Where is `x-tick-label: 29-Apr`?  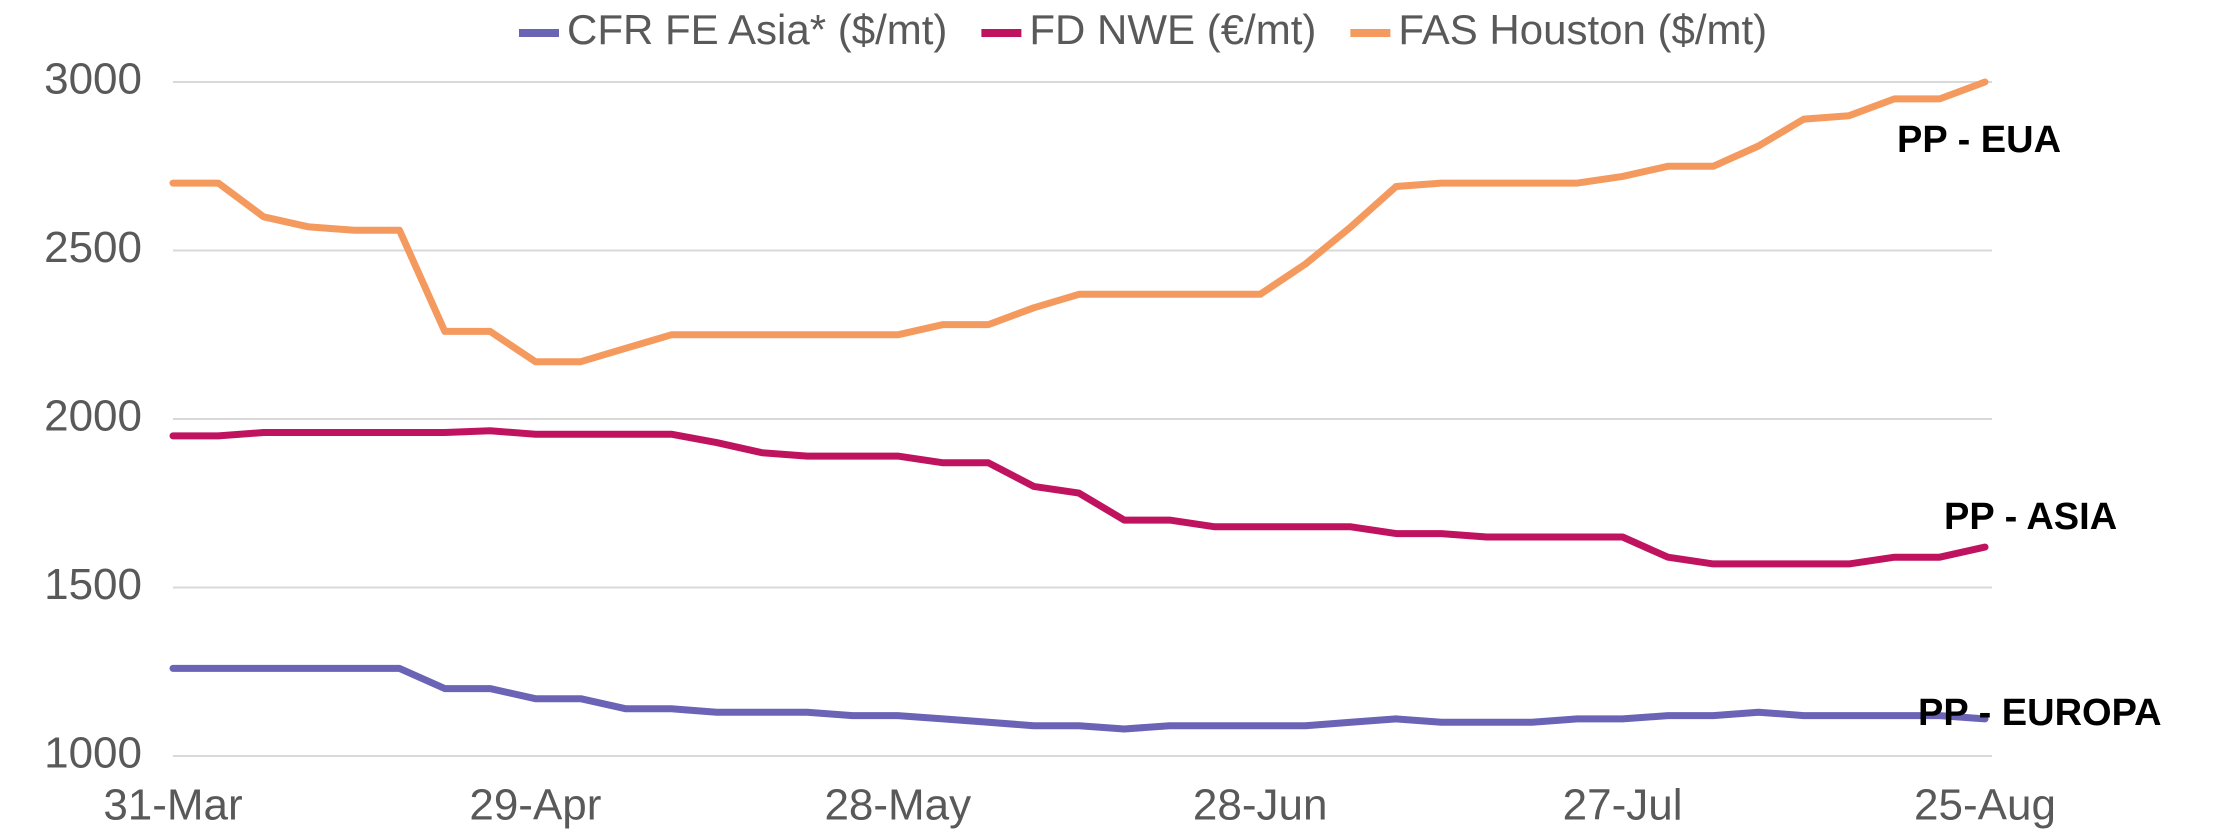 x-tick-label: 29-Apr is located at coordinates (535, 805).